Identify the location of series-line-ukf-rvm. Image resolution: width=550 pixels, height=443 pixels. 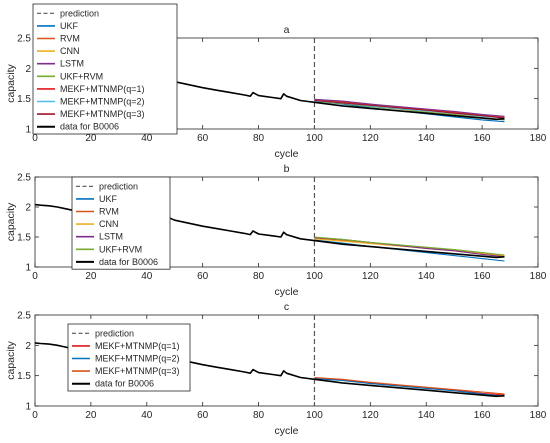
(409, 246).